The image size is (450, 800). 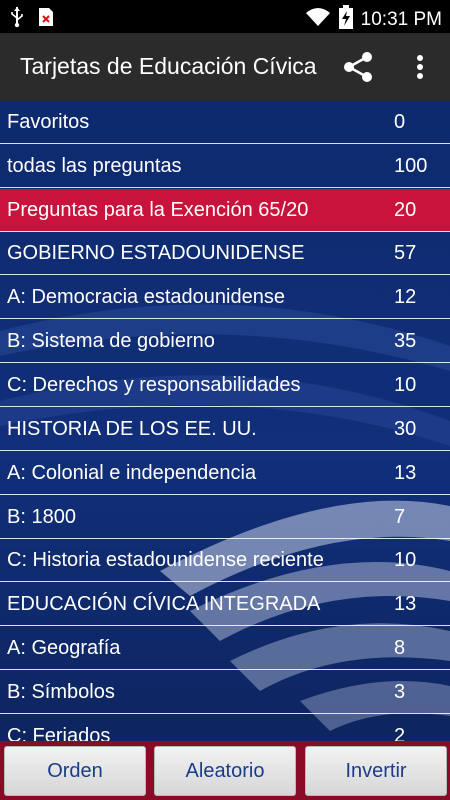 What do you see at coordinates (405, 253) in the screenshot?
I see `list-item-count: 57` at bounding box center [405, 253].